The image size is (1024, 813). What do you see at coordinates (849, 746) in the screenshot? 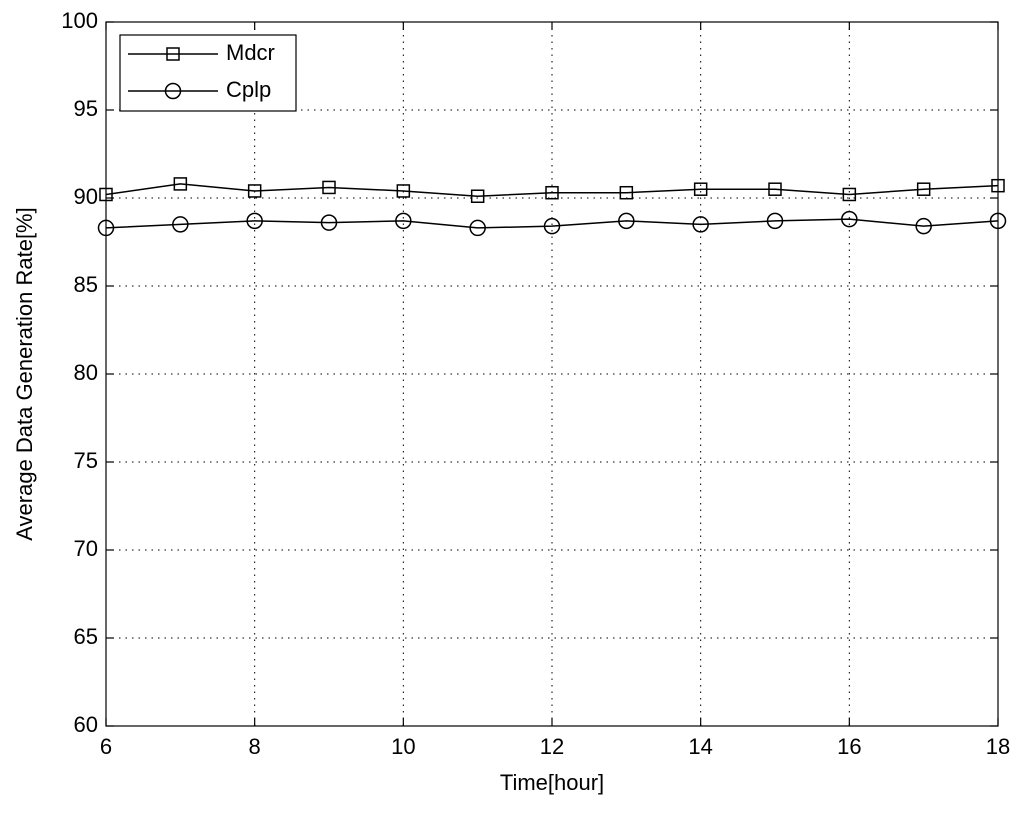
I see `x-tick-label: 16` at bounding box center [849, 746].